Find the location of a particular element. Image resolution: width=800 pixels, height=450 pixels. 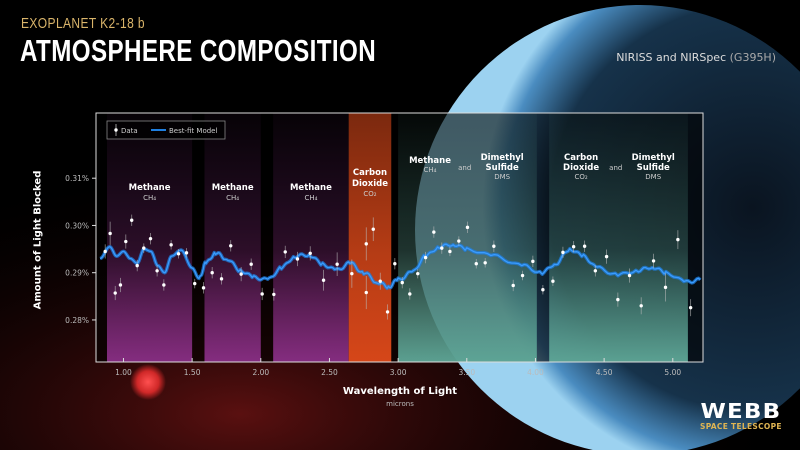

page-title: ATMOSPHERE COMPOSITION is located at coordinates (198, 50).